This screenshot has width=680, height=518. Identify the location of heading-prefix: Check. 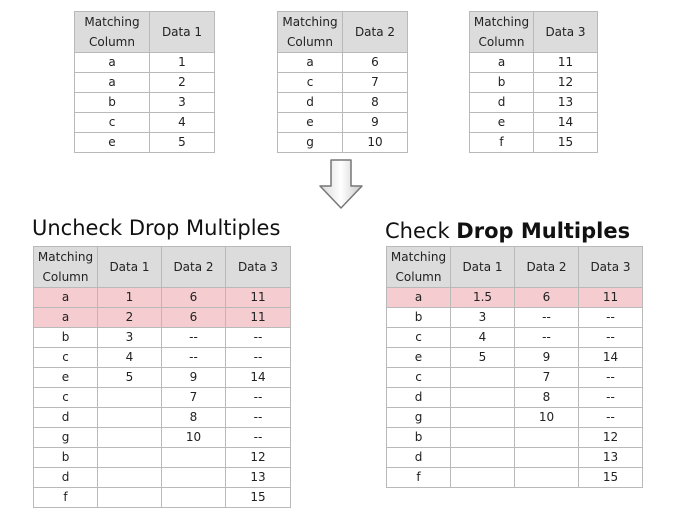
(421, 231).